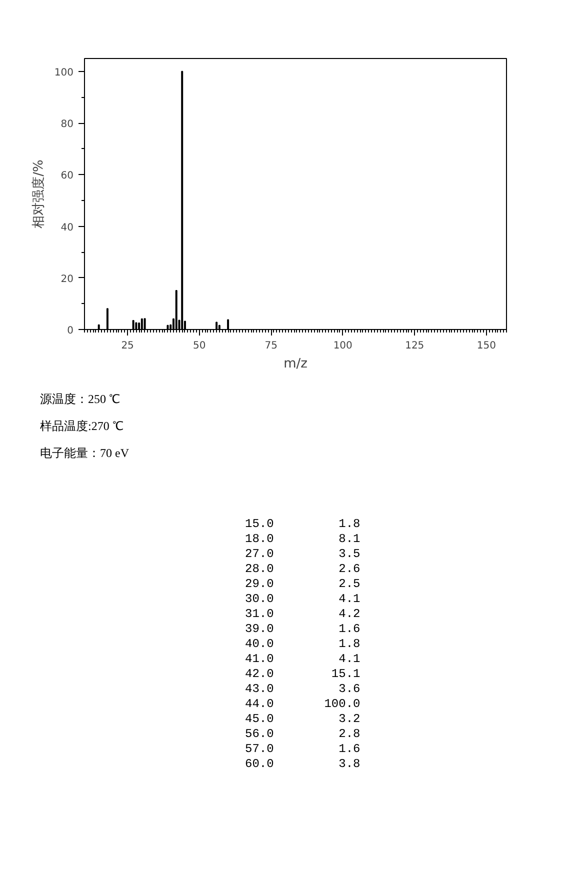 The width and height of the screenshot is (570, 875). Describe the element at coordinates (302, 554) in the screenshot. I see `text: 27.0 3.5` at that location.